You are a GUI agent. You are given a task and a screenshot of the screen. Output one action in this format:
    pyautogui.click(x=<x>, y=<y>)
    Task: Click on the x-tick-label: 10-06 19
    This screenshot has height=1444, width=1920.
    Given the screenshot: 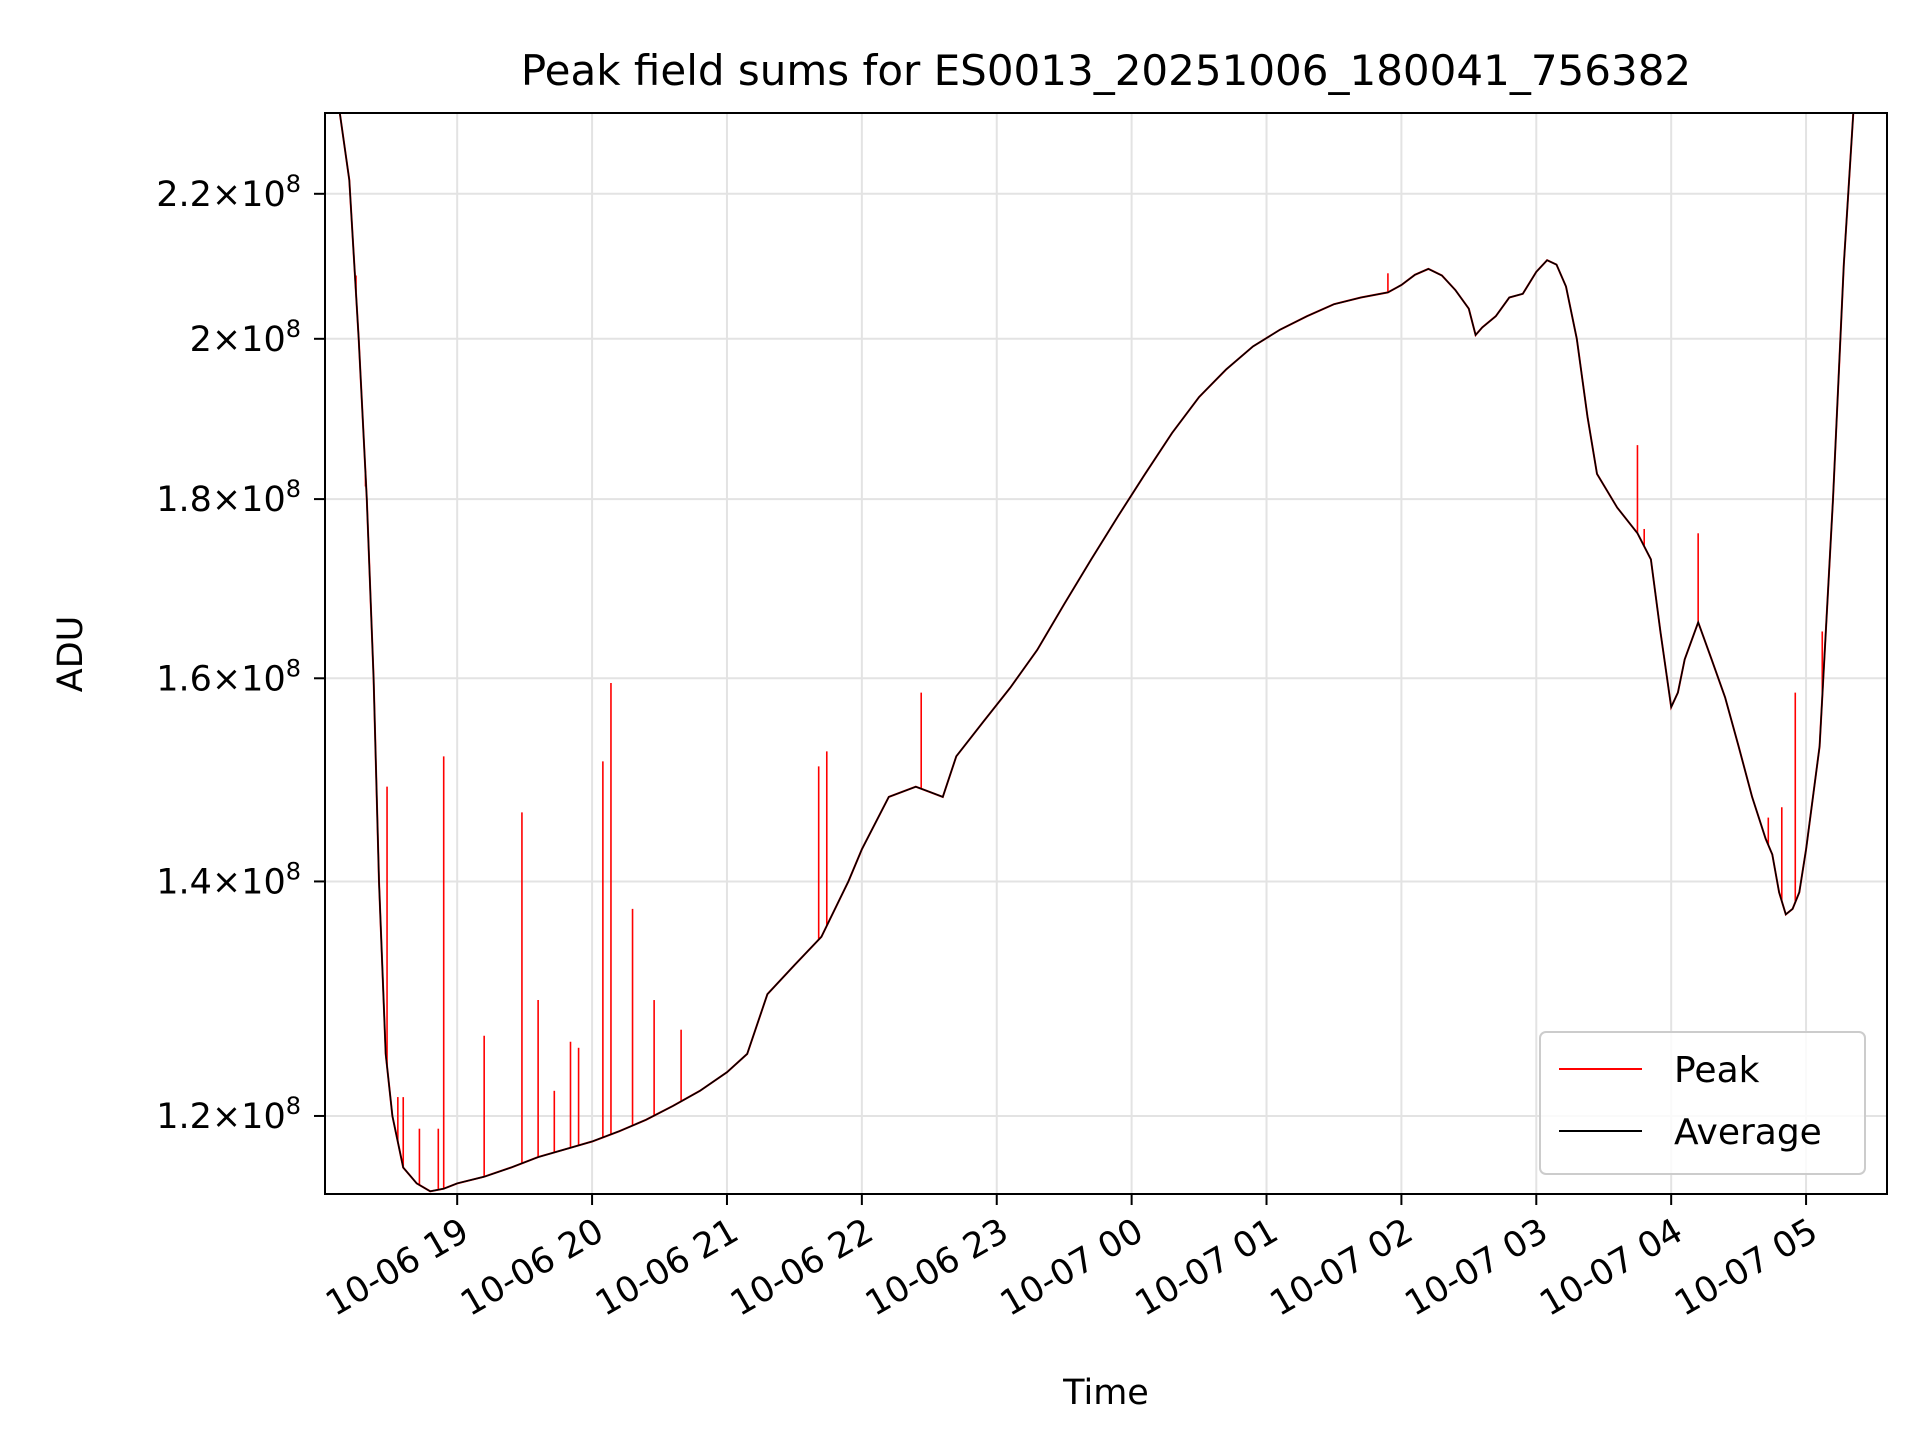 What is the action you would take?
    pyautogui.click(x=397, y=1267)
    